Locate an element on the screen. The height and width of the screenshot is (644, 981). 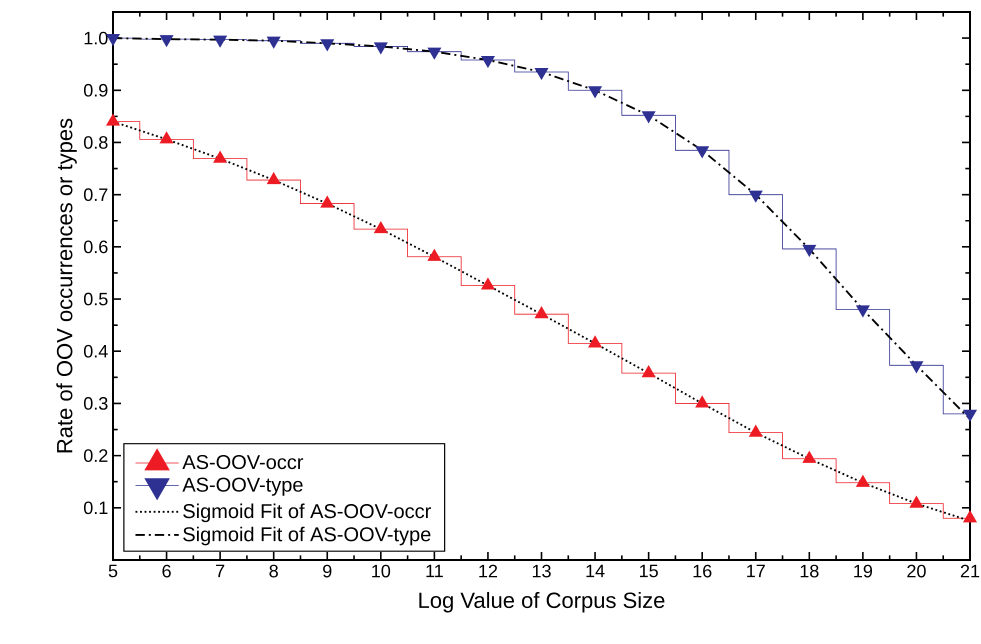
y-tick-label: 0.7 is located at coordinates (96, 195).